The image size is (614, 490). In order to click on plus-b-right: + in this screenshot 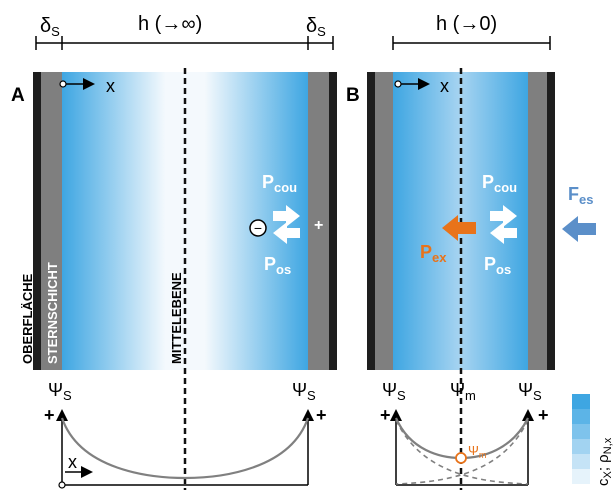, I will do `click(543, 415)`.